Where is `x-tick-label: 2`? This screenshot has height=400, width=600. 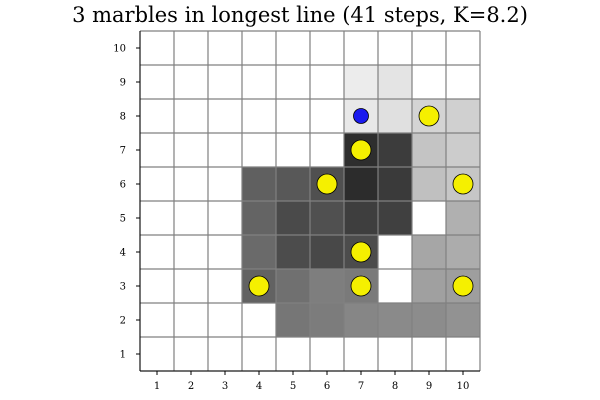 x-tick-label: 2 is located at coordinates (191, 386).